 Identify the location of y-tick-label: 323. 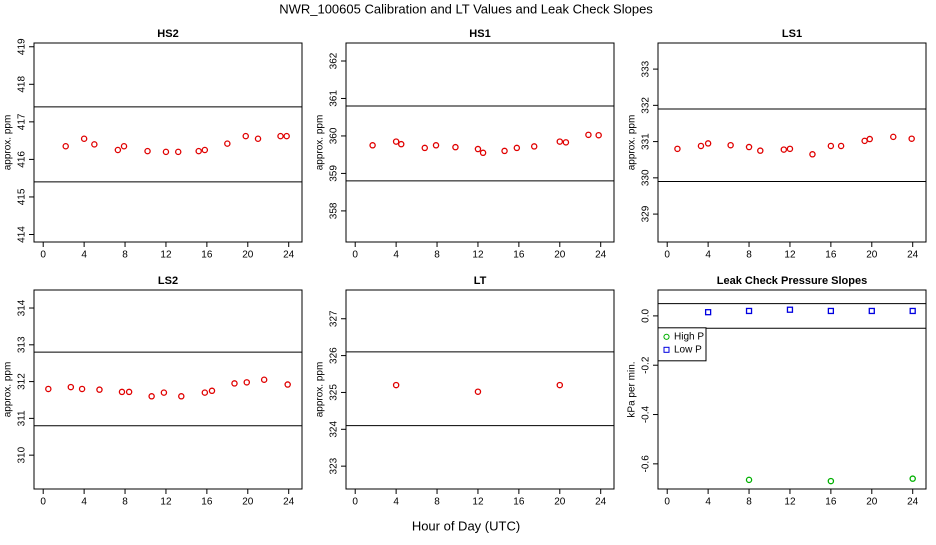
(334, 465).